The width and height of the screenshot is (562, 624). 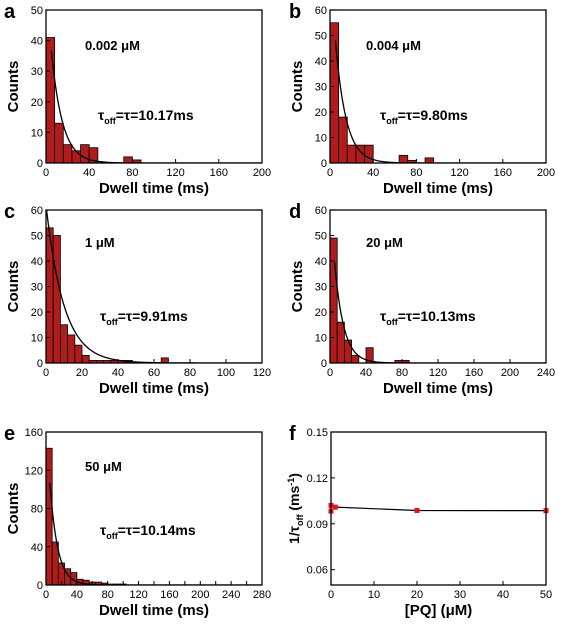 I want to click on tau-label: τoff=τ=10.17ms, so click(x=146, y=116).